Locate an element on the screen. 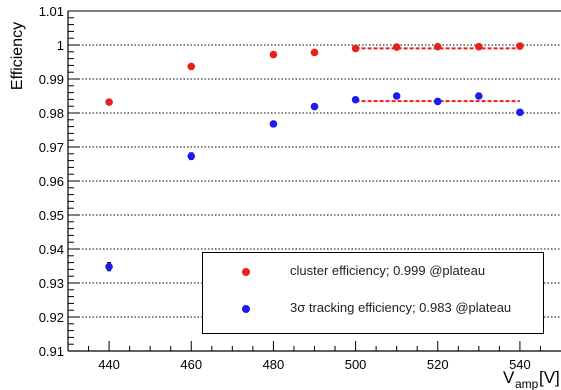  x-axis-label-main: V is located at coordinates (509, 377).